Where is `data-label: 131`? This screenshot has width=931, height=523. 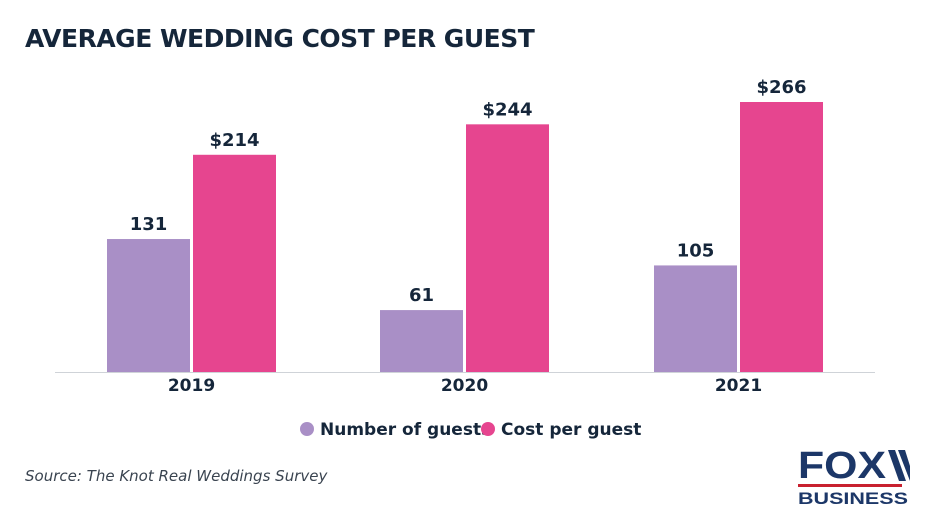
data-label: 131 is located at coordinates (149, 224).